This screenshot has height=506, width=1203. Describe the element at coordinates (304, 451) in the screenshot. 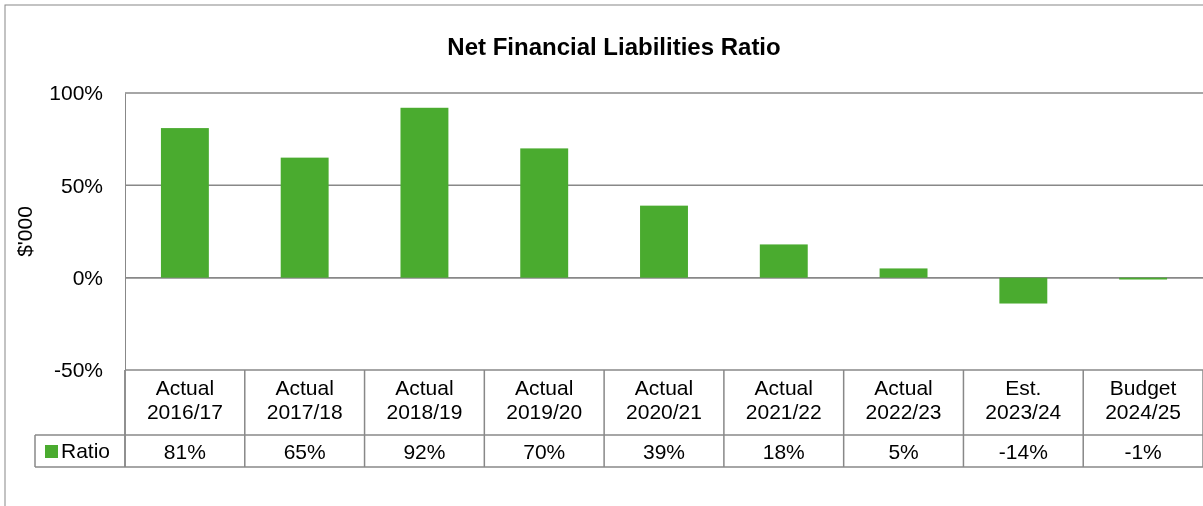

I see `data-label: 65%` at that location.